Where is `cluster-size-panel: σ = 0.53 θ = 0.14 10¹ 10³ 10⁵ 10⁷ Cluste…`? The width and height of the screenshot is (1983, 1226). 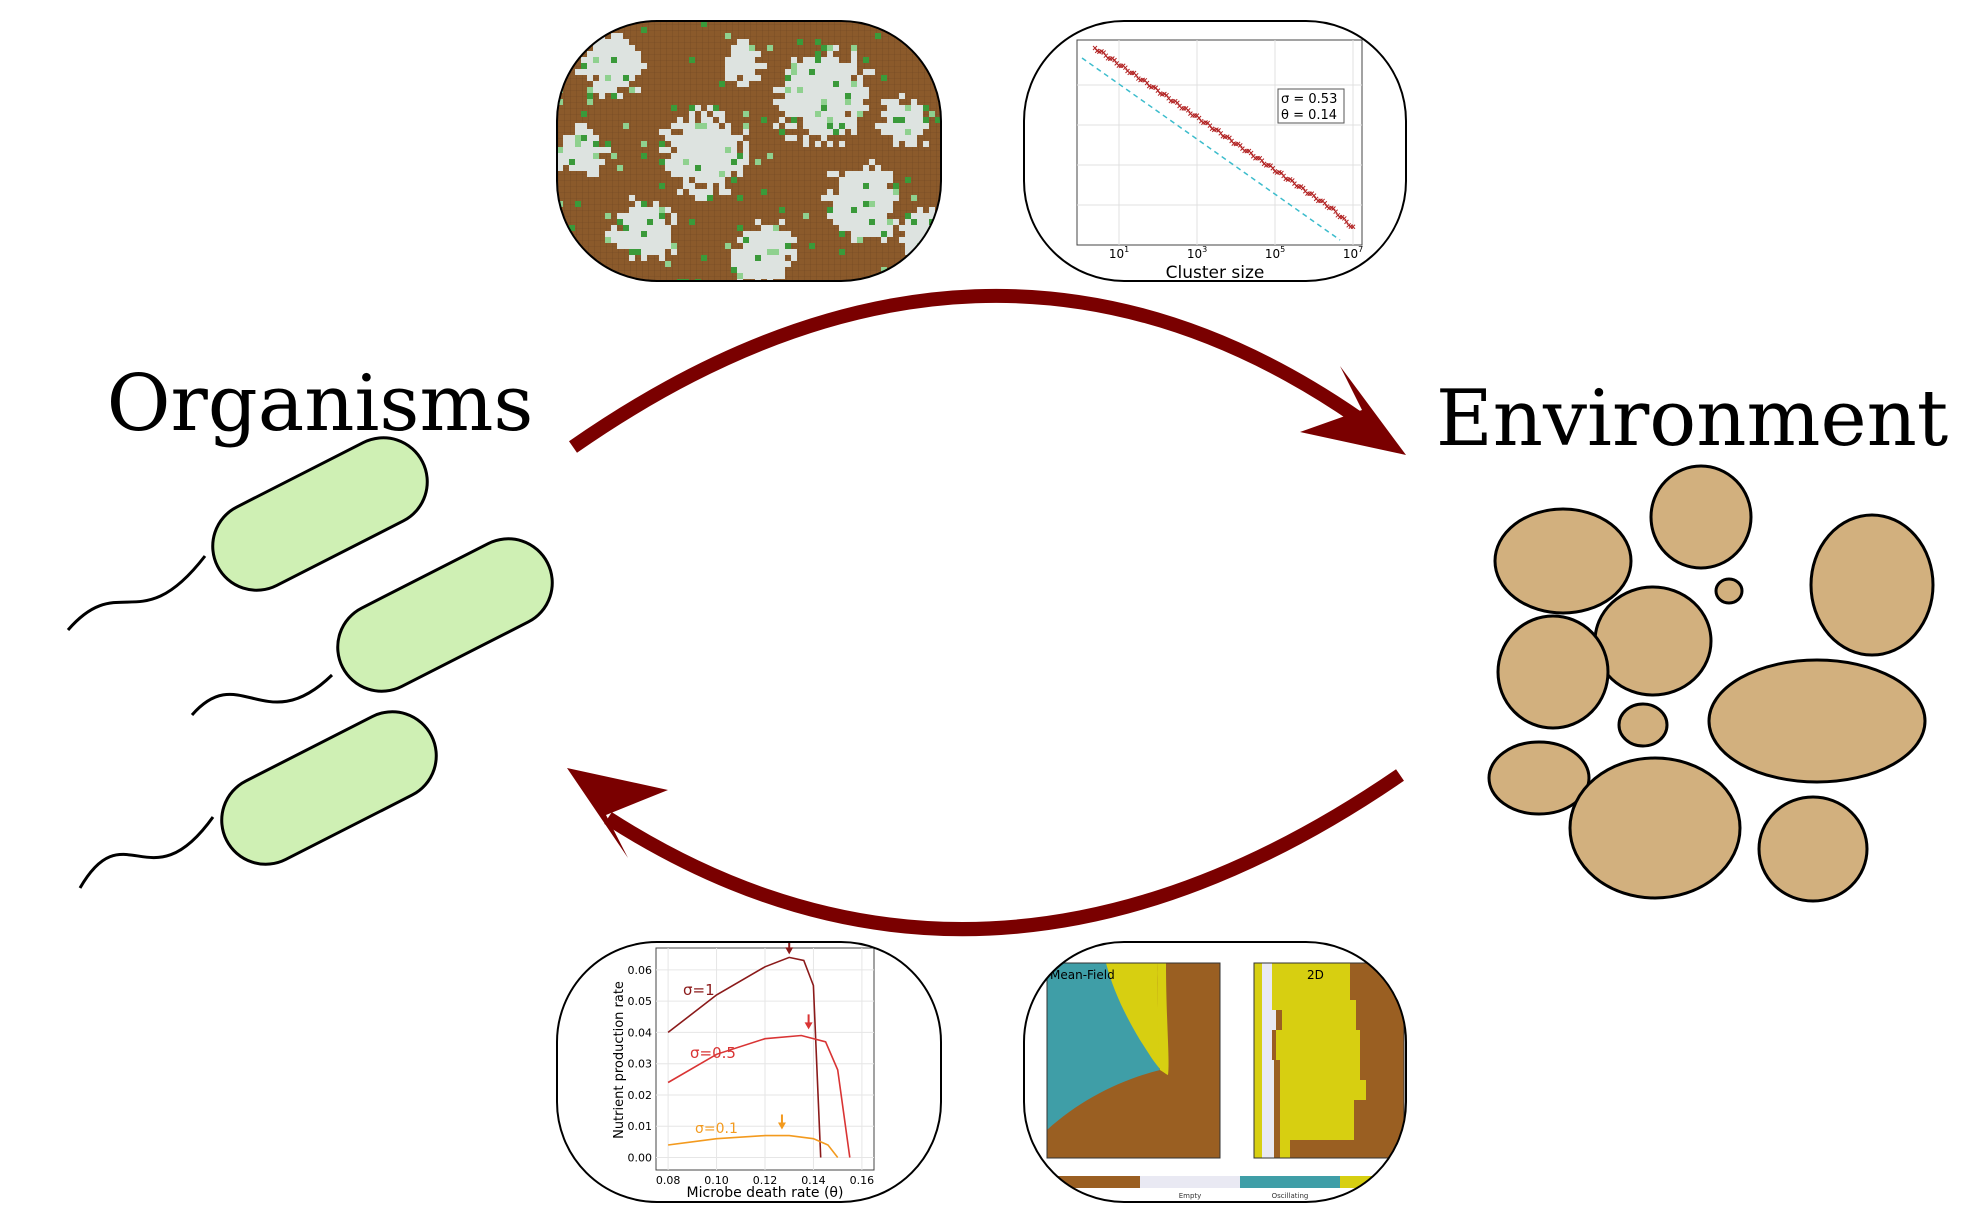
cluster-size-panel: σ = 0.53 θ = 0.14 10¹ 10³ 10⁵ 10⁷ Cluste… is located at coordinates (1215, 151).